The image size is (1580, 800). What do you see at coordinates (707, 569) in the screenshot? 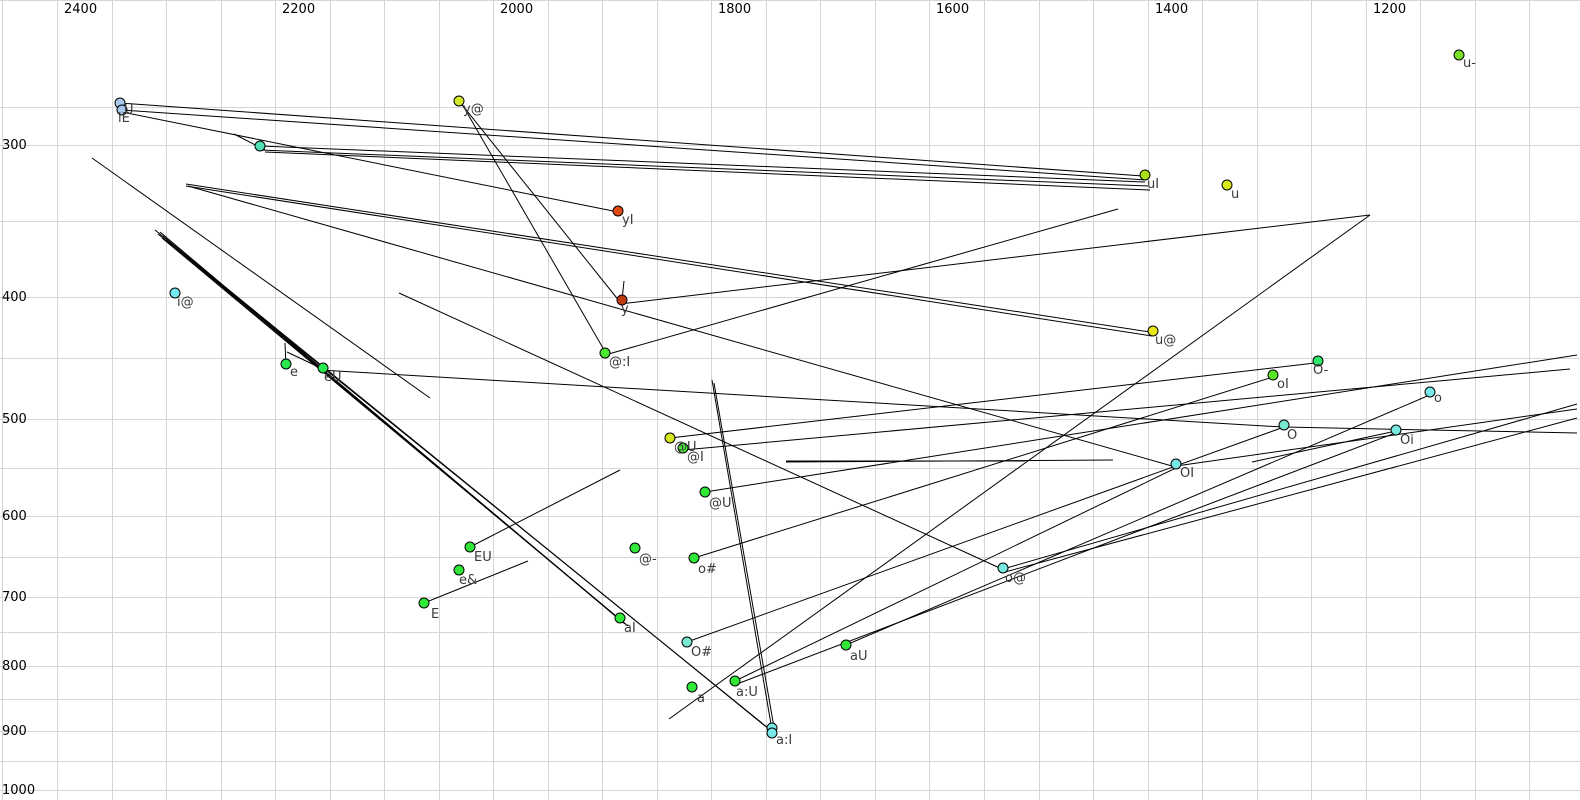
I see `data-point-label: o#` at bounding box center [707, 569].